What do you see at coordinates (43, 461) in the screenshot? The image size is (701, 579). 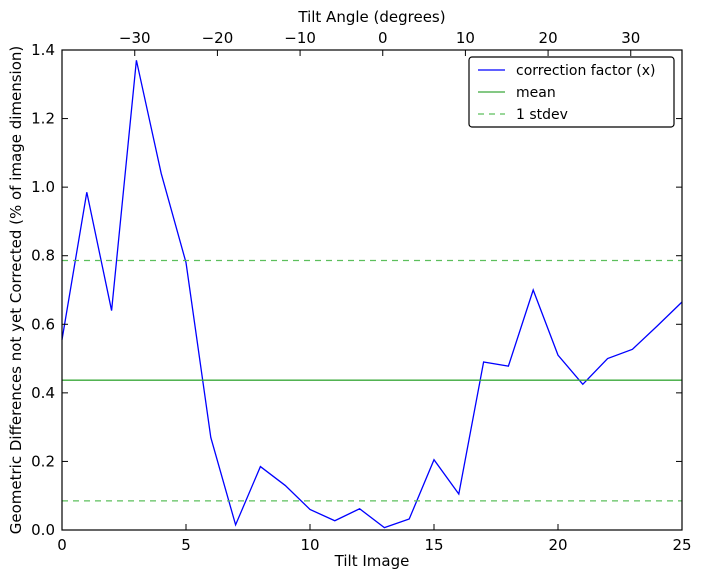 I see `y-tick-label: 0.2` at bounding box center [43, 461].